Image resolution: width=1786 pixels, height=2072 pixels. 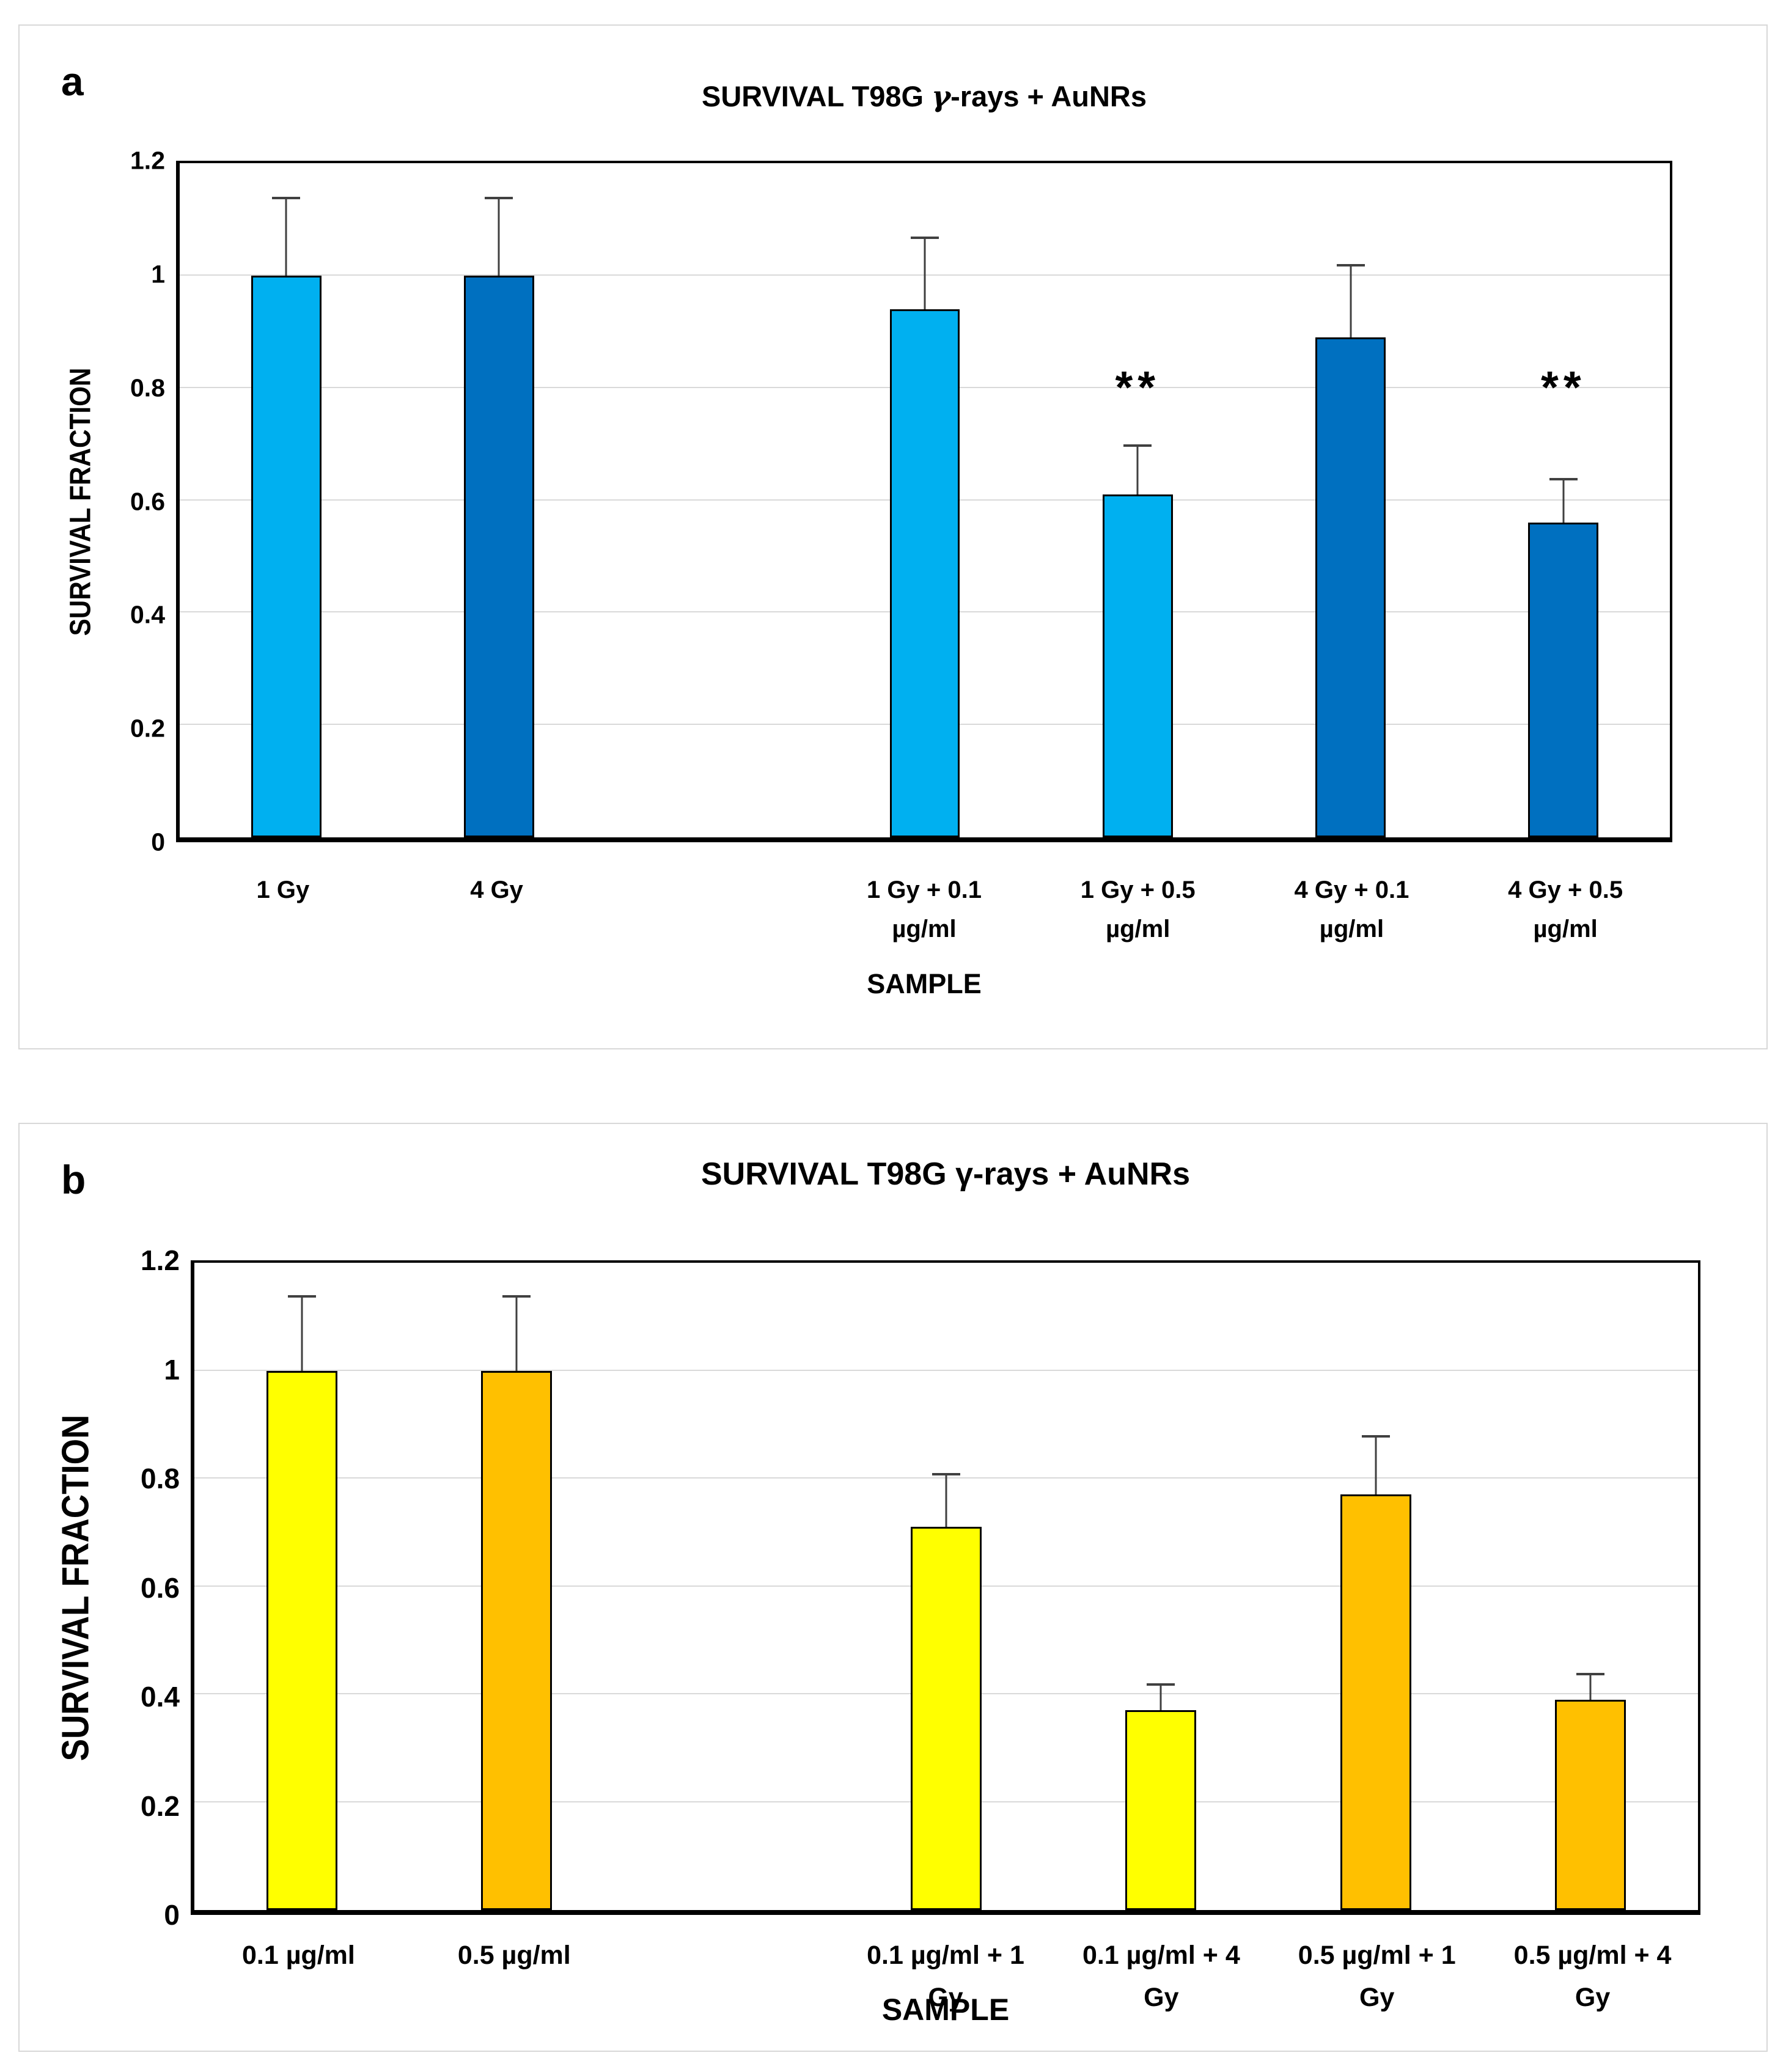 I want to click on panel-a-chart-title: SURVIVAL T98G γ-rays + AuNRs, so click(x=924, y=96).